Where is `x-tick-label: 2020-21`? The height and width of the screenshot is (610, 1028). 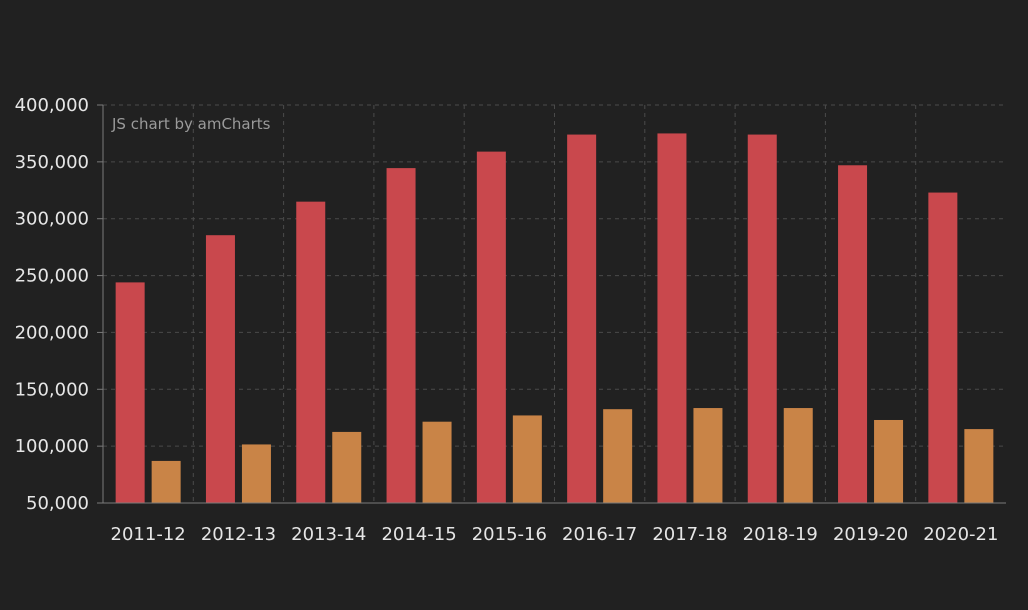 x-tick-label: 2020-21 is located at coordinates (960, 534).